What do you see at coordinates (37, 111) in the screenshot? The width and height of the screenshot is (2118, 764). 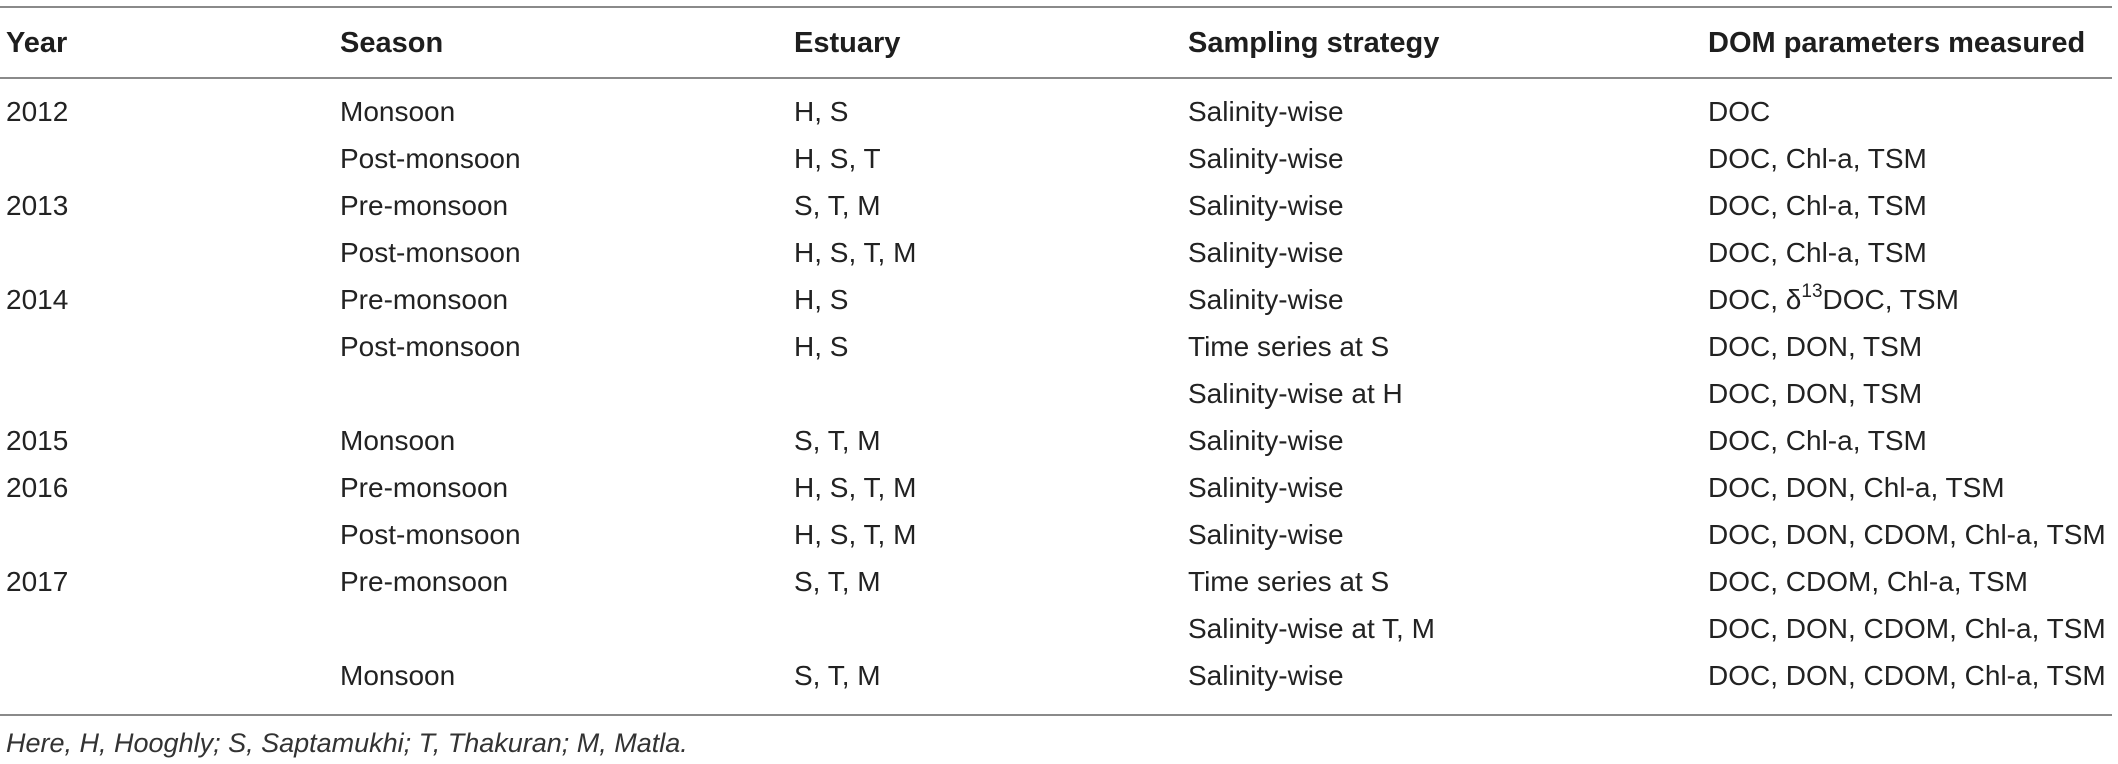 I see `cell-year: 2012` at bounding box center [37, 111].